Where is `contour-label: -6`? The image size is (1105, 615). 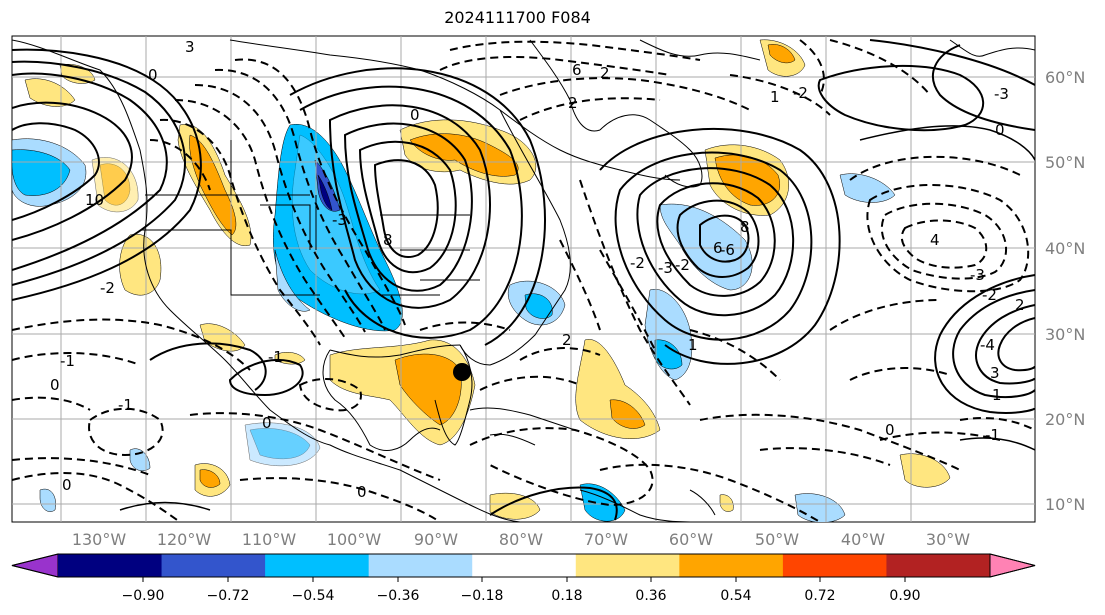
contour-label: -6 is located at coordinates (727, 250).